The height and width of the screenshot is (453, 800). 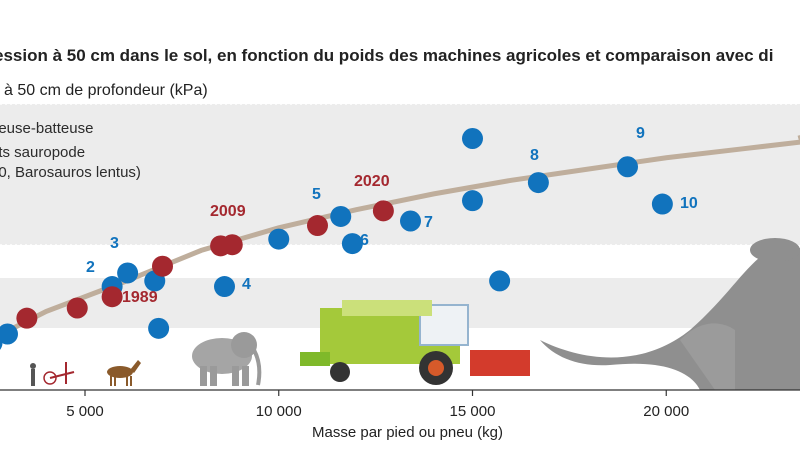 What do you see at coordinates (124, 373) in the screenshot?
I see `horse-silhouette` at bounding box center [124, 373].